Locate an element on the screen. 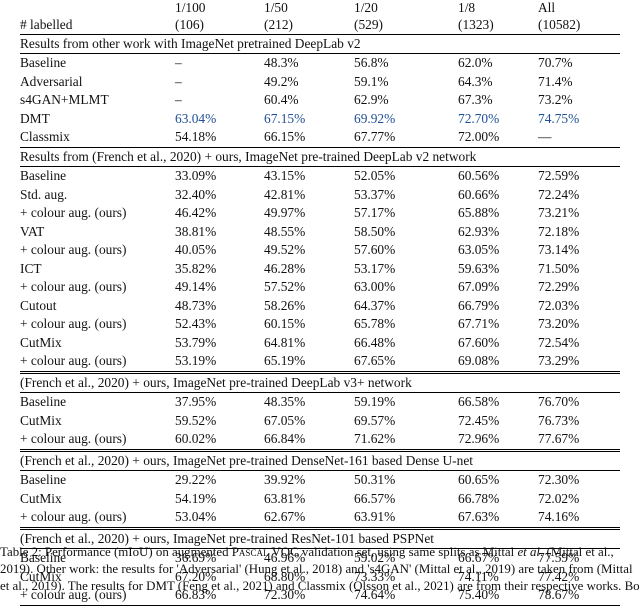  miou-value: 64.37% is located at coordinates (375, 305).